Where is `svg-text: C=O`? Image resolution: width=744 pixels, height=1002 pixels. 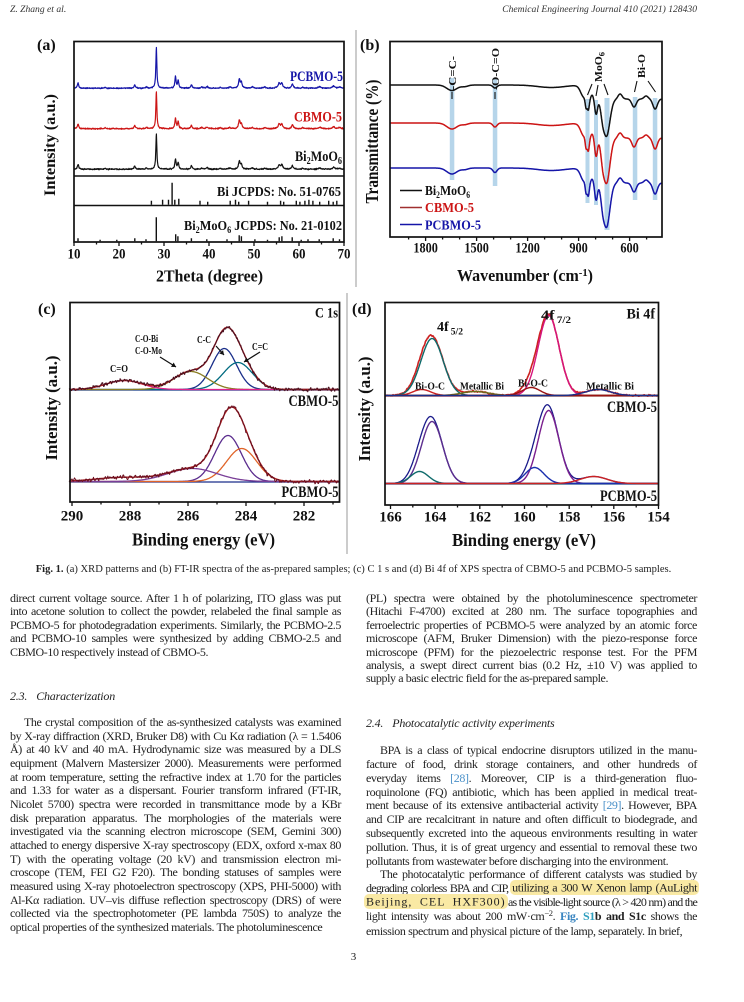 svg-text: C=O is located at coordinates (119, 369).